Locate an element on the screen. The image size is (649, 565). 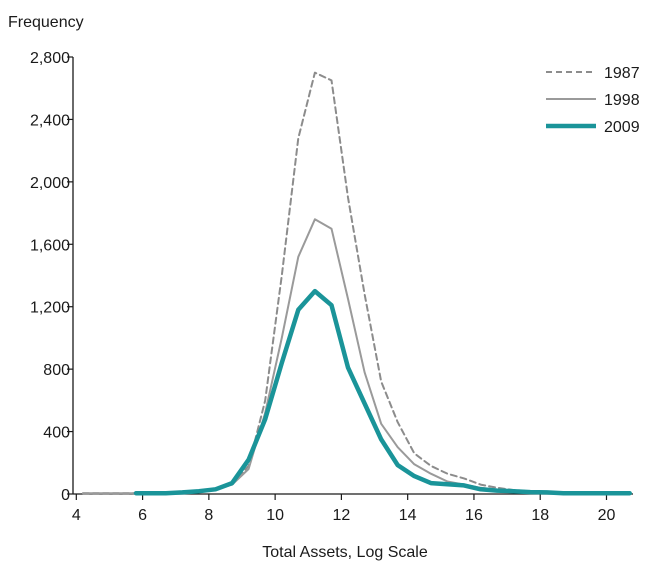
y-tick-label: 2,800 is located at coordinates (50, 58).